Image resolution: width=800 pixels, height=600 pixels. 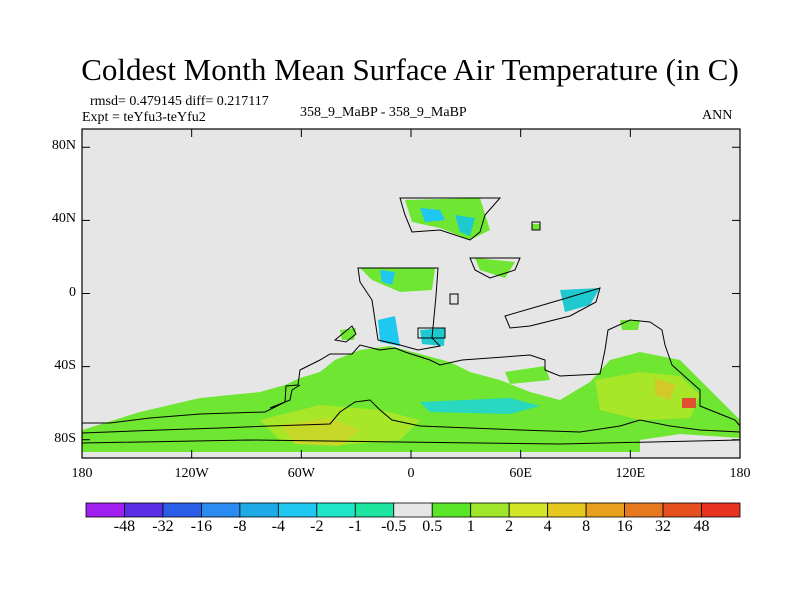 What do you see at coordinates (509, 526) in the screenshot?
I see `colorbar-label: 2` at bounding box center [509, 526].